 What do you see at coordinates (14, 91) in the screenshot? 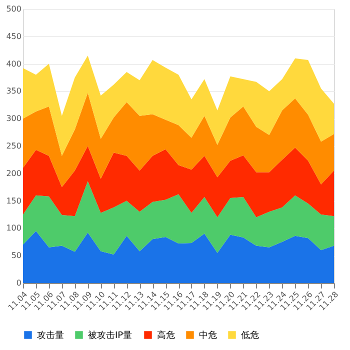
I see `y-tick-label: 350` at bounding box center [14, 91].